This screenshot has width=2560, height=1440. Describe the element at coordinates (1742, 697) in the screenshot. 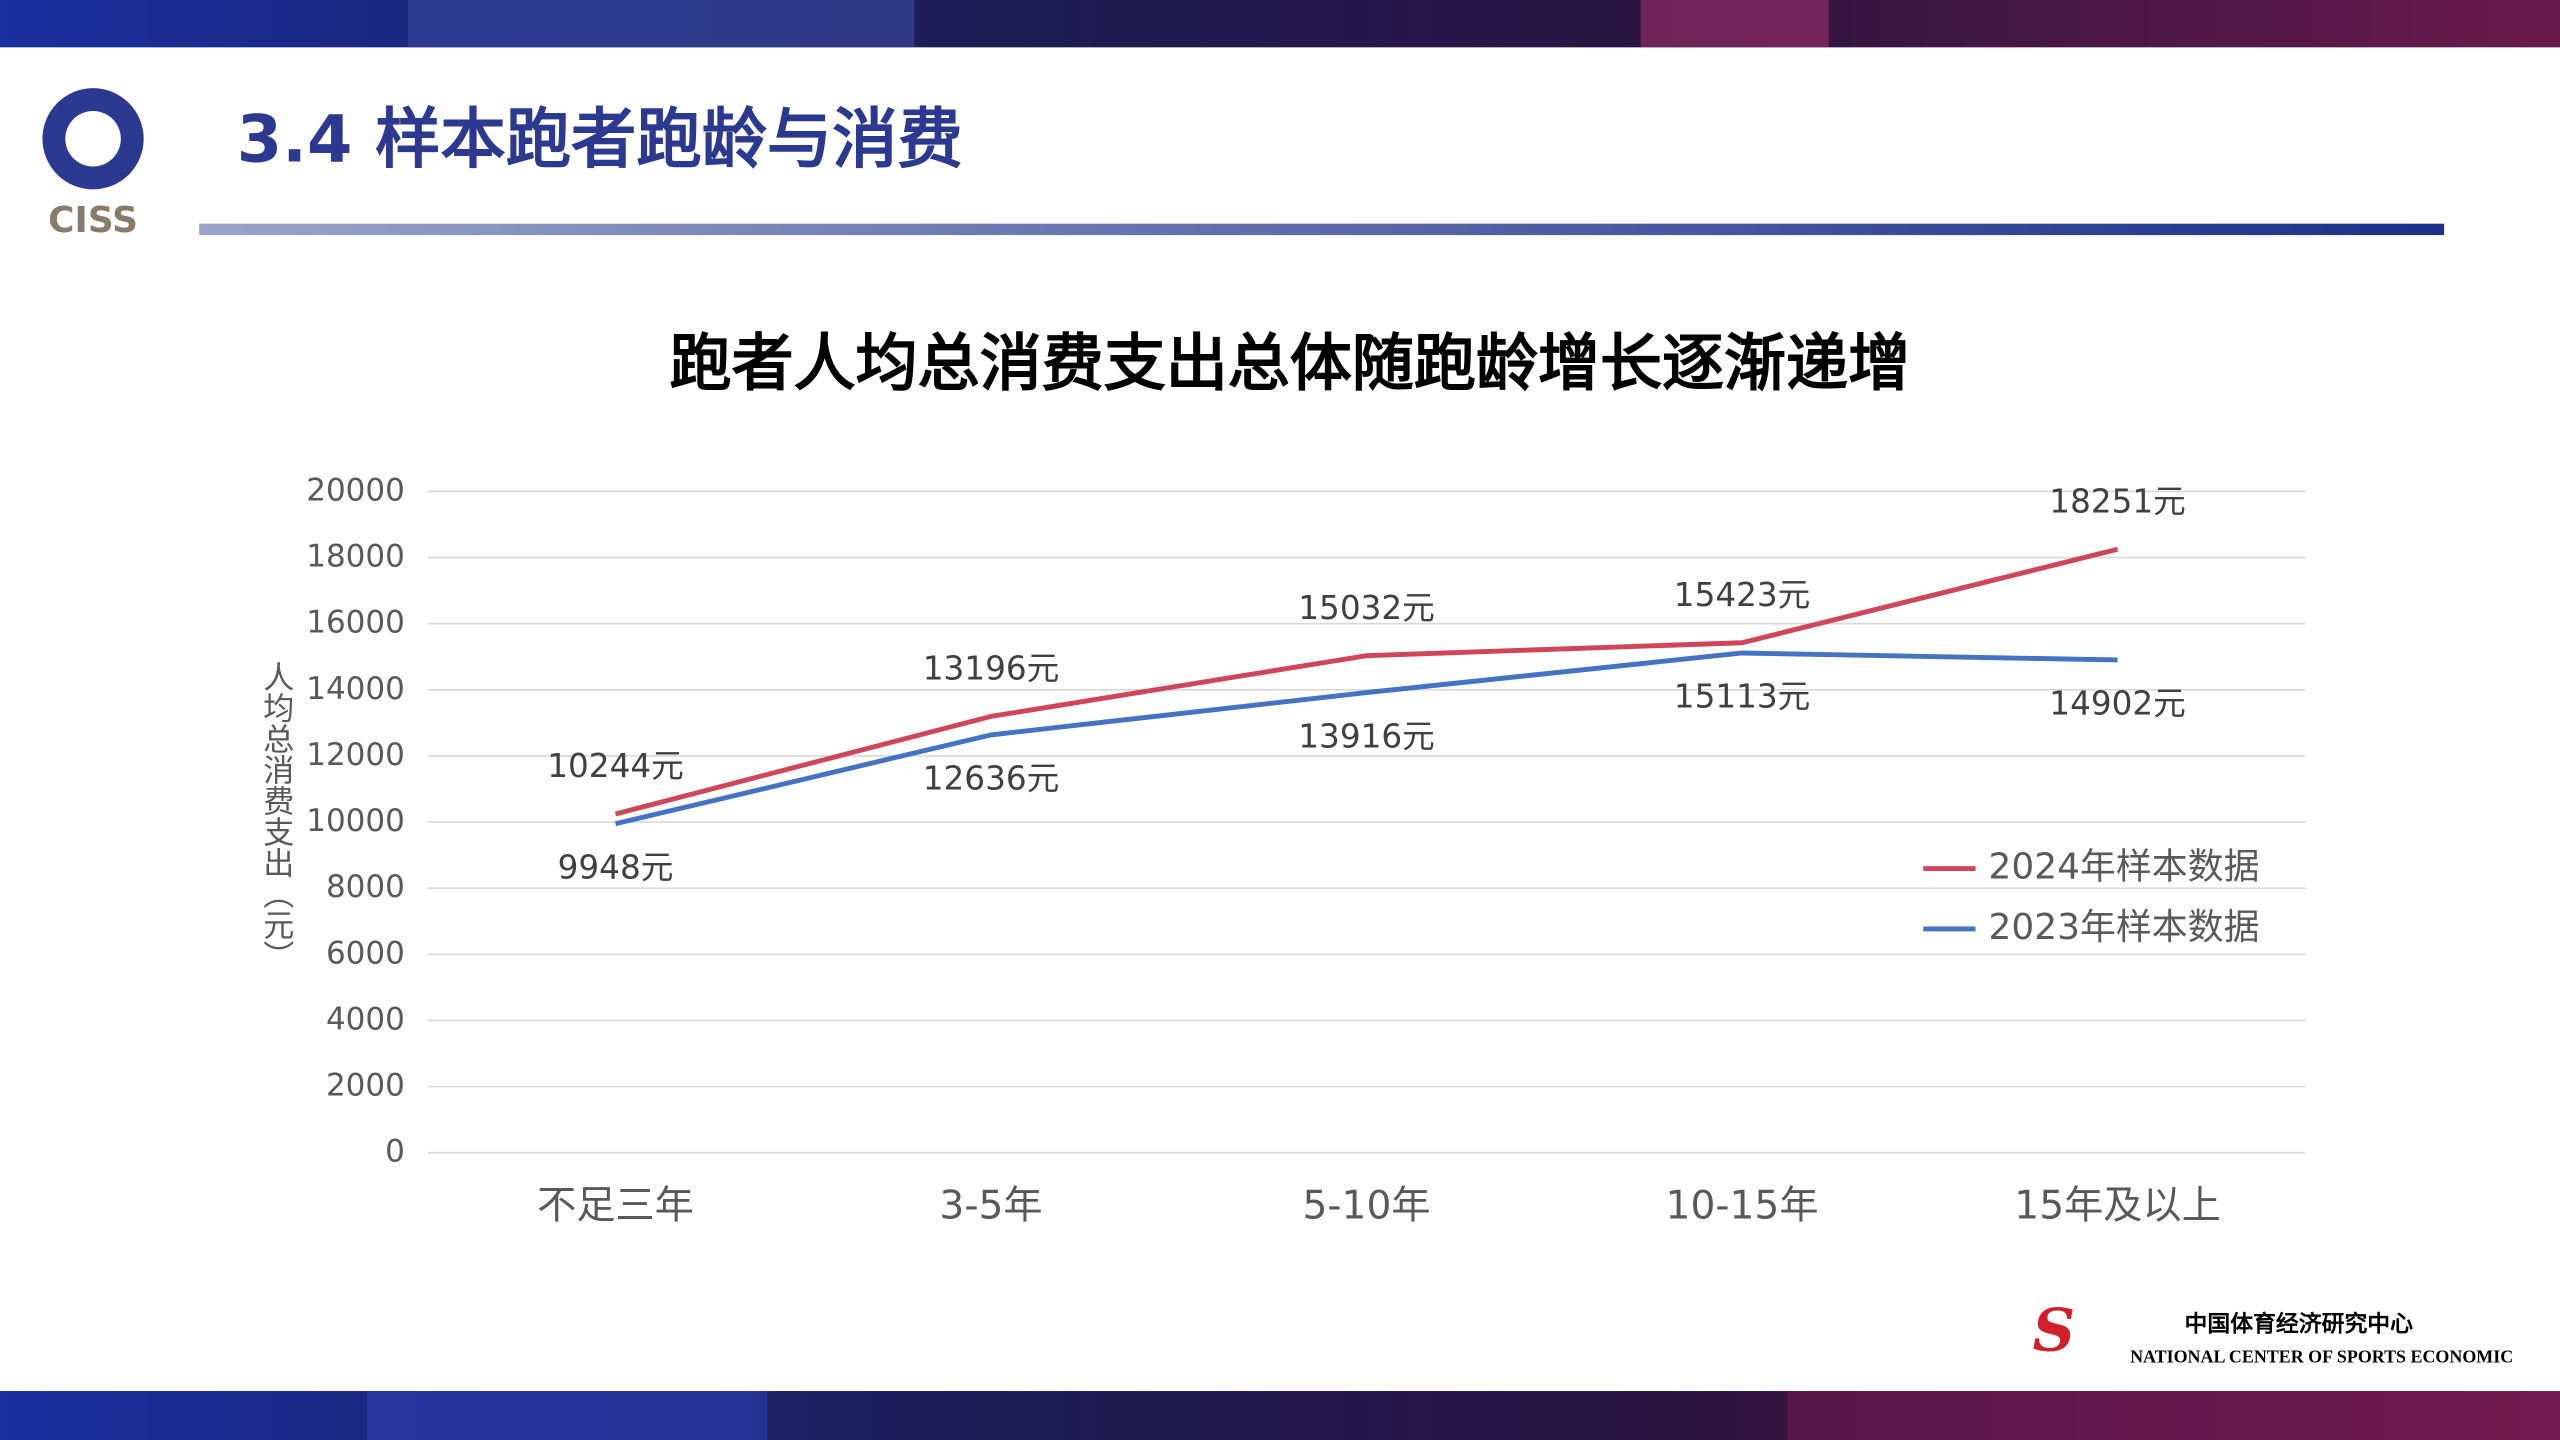

I see `data-label: 15113元` at that location.